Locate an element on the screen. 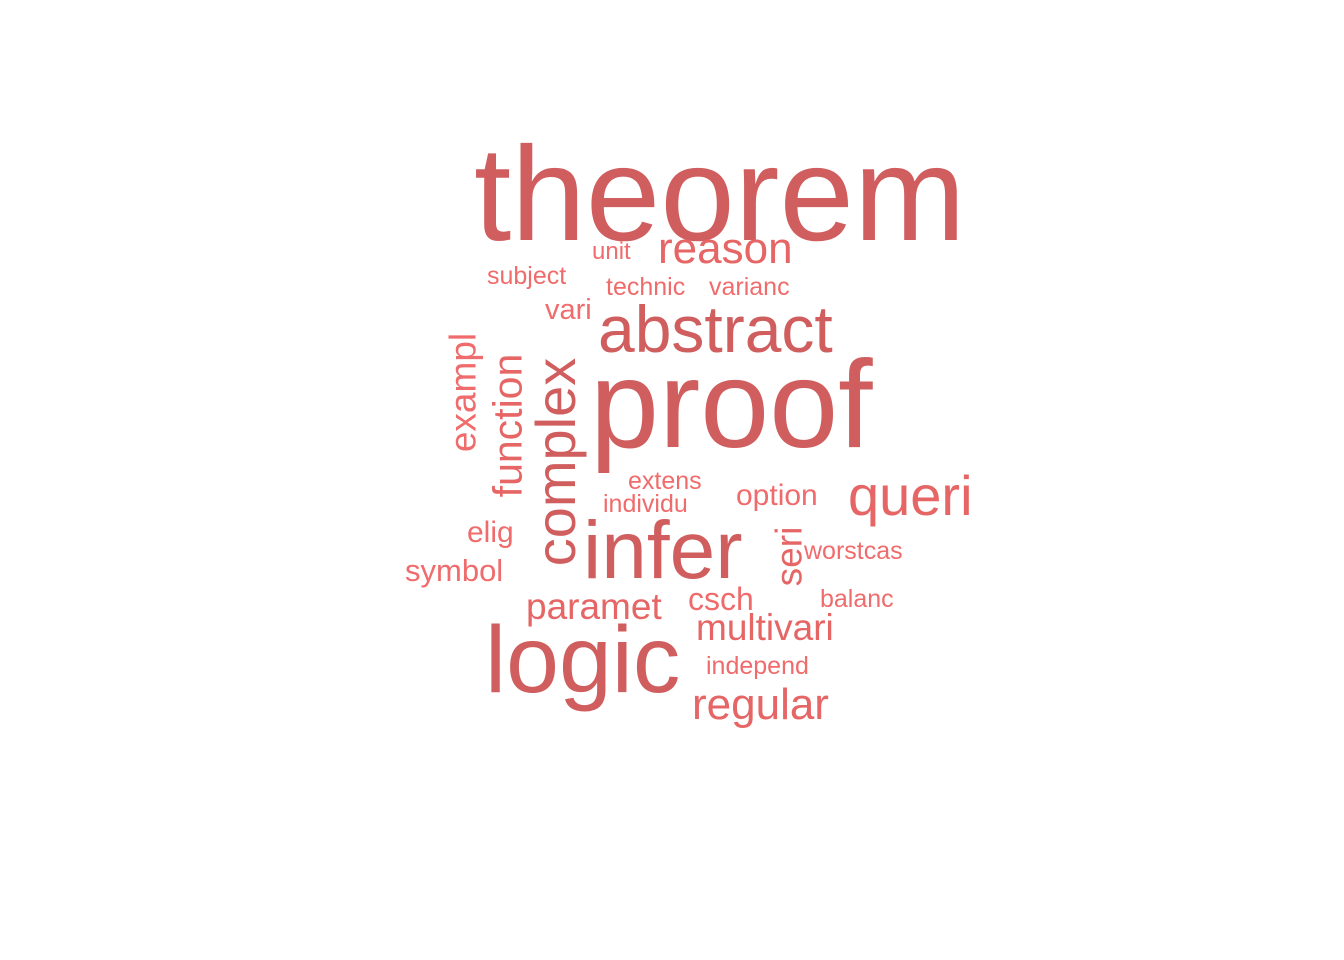 The height and width of the screenshot is (960, 1344). word-logic: logic is located at coordinates (583, 660).